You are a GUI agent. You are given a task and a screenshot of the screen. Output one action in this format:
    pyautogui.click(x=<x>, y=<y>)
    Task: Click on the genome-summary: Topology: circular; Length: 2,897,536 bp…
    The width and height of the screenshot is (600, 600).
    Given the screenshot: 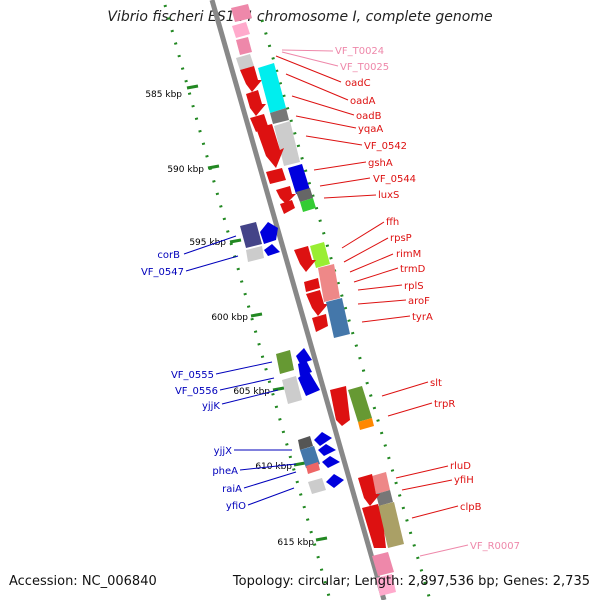 What is the action you would take?
    pyautogui.click(x=411, y=581)
    